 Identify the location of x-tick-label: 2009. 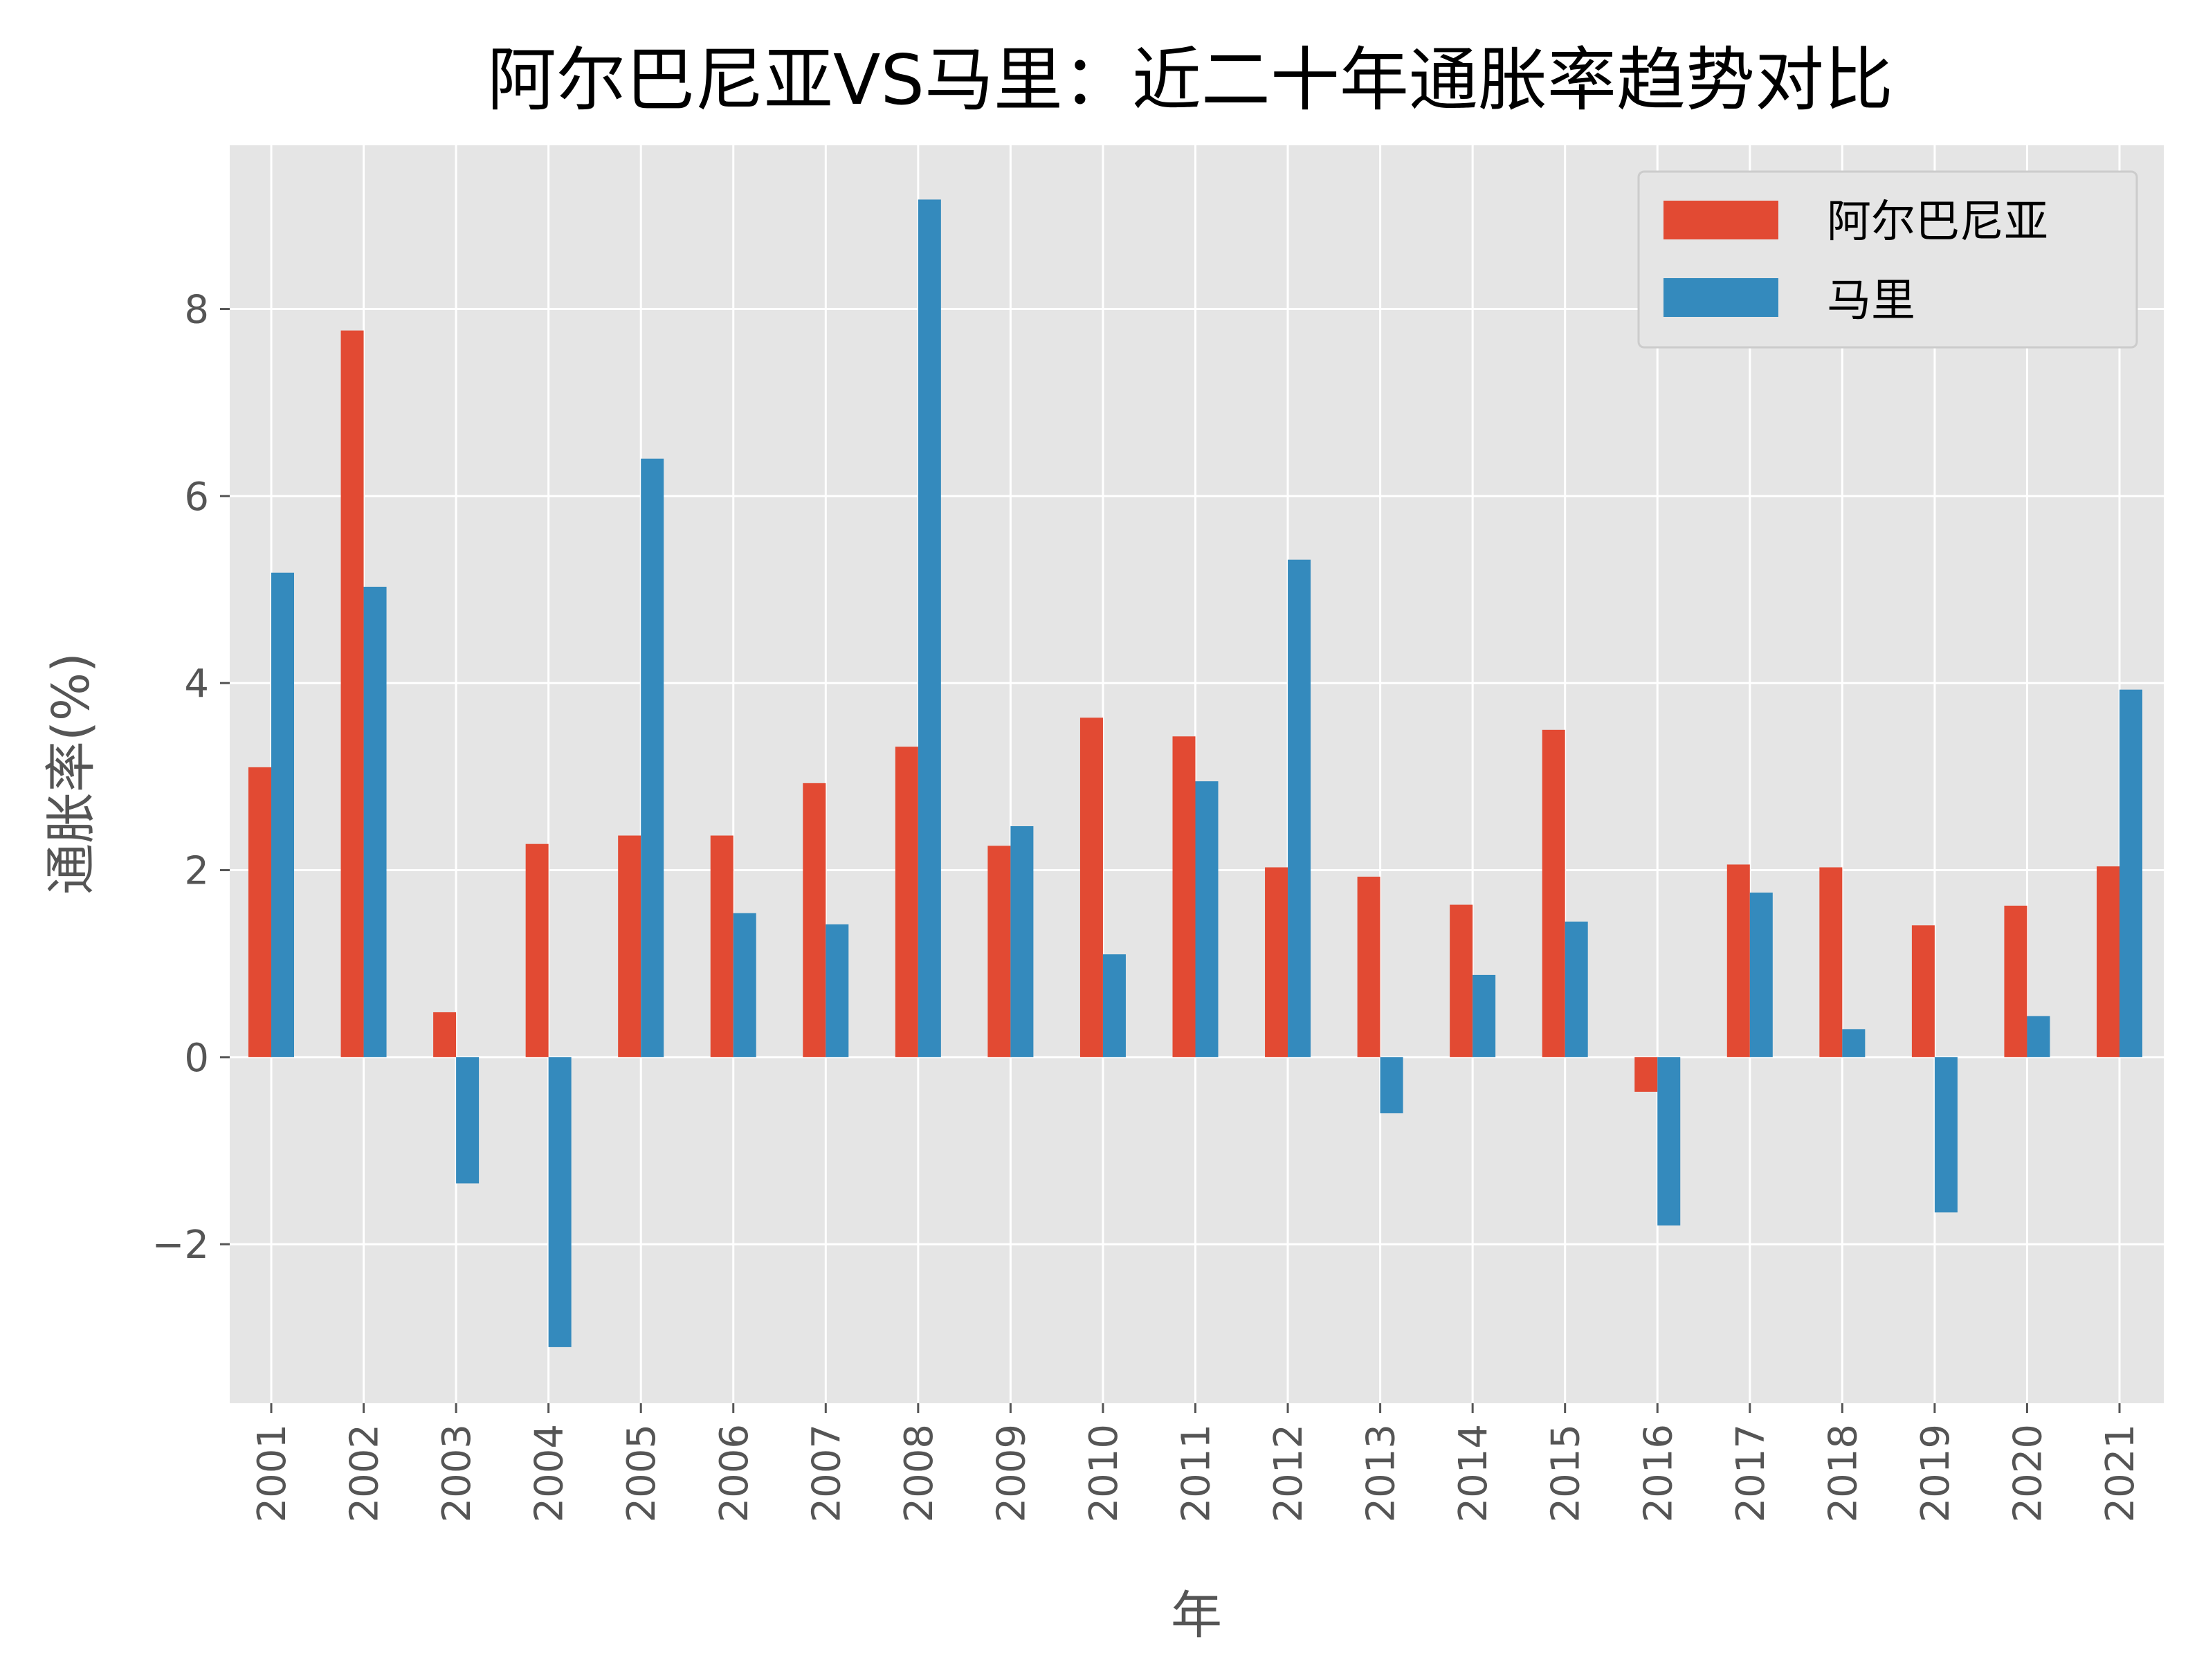
(1012, 1474).